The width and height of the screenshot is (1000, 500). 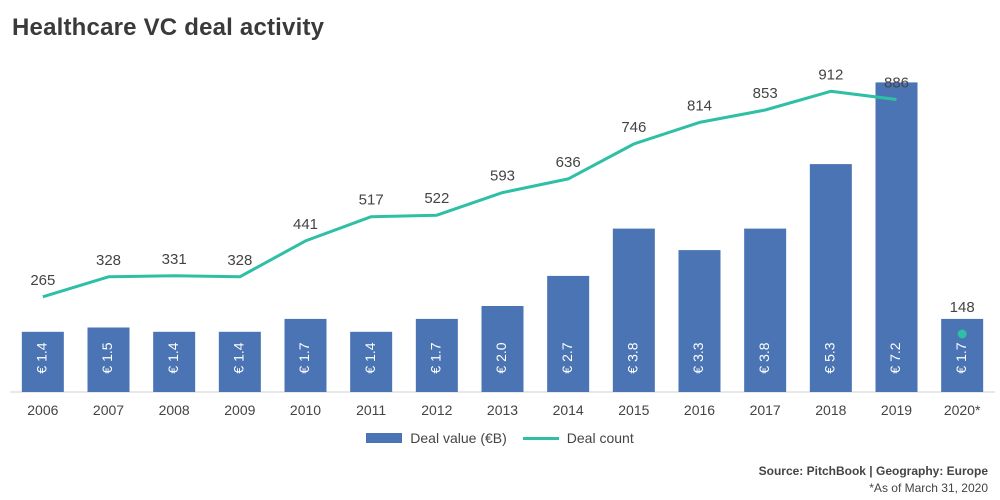 What do you see at coordinates (699, 410) in the screenshot?
I see `x-tick-label-10: 2016` at bounding box center [699, 410].